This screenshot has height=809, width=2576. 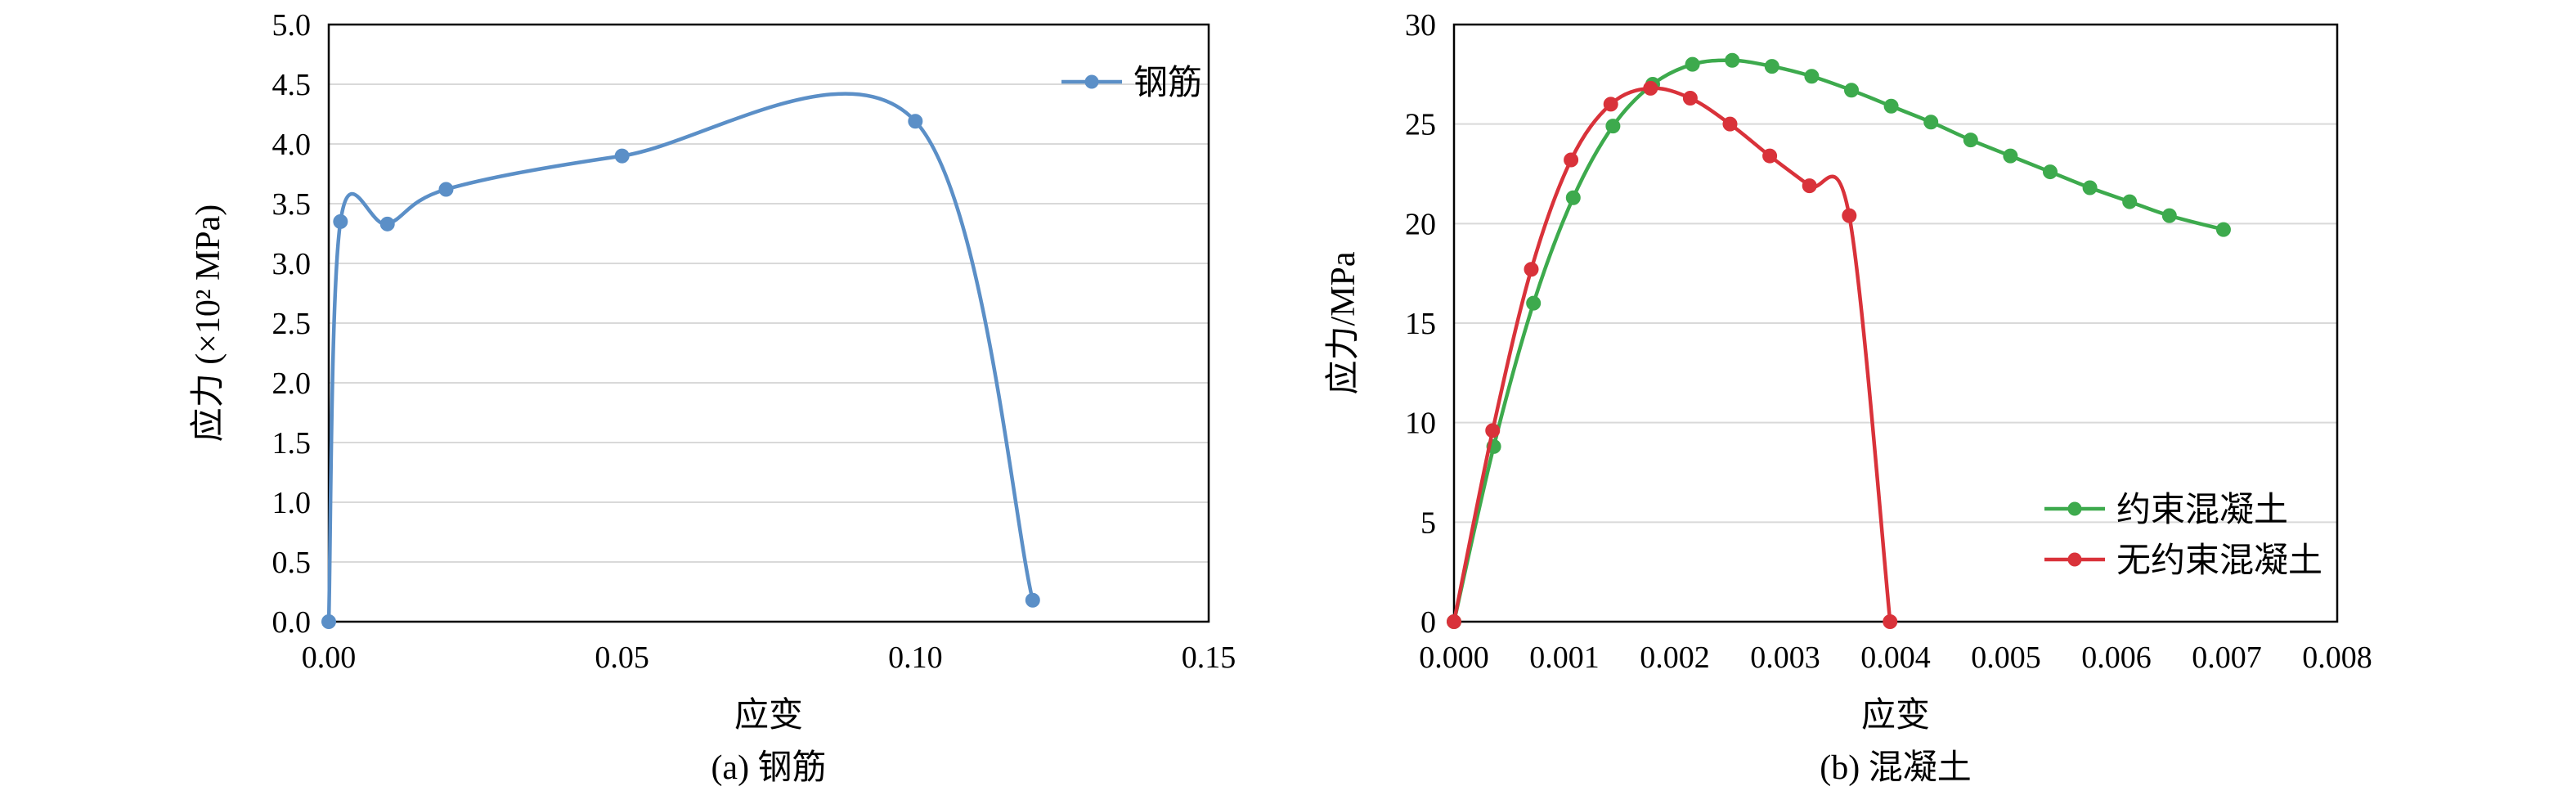 What do you see at coordinates (292, 503) in the screenshot?
I see `y-tick-label: 1.0` at bounding box center [292, 503].